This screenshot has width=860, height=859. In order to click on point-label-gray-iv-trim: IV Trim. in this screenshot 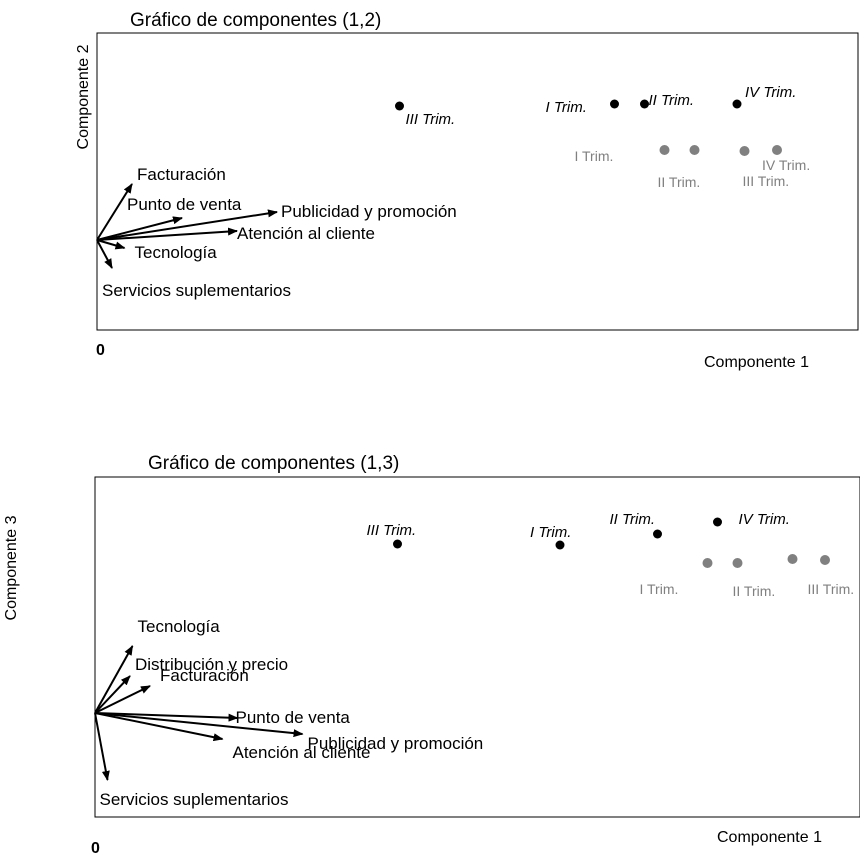, I will do `click(786, 165)`.